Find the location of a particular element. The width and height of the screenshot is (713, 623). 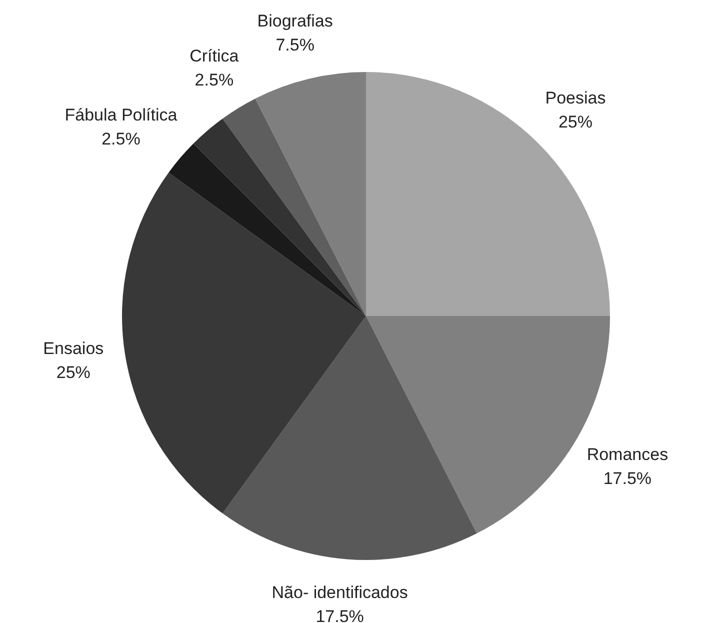

slice-label: Não- identificados is located at coordinates (340, 592).